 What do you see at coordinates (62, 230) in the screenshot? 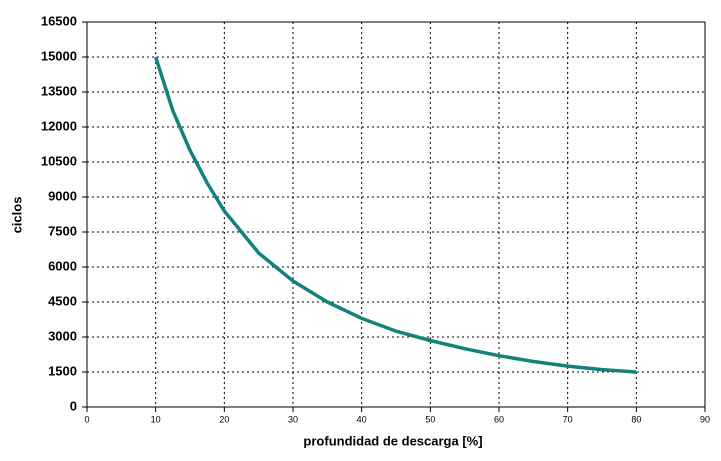
I see `y-tick-label: 7500` at bounding box center [62, 230].